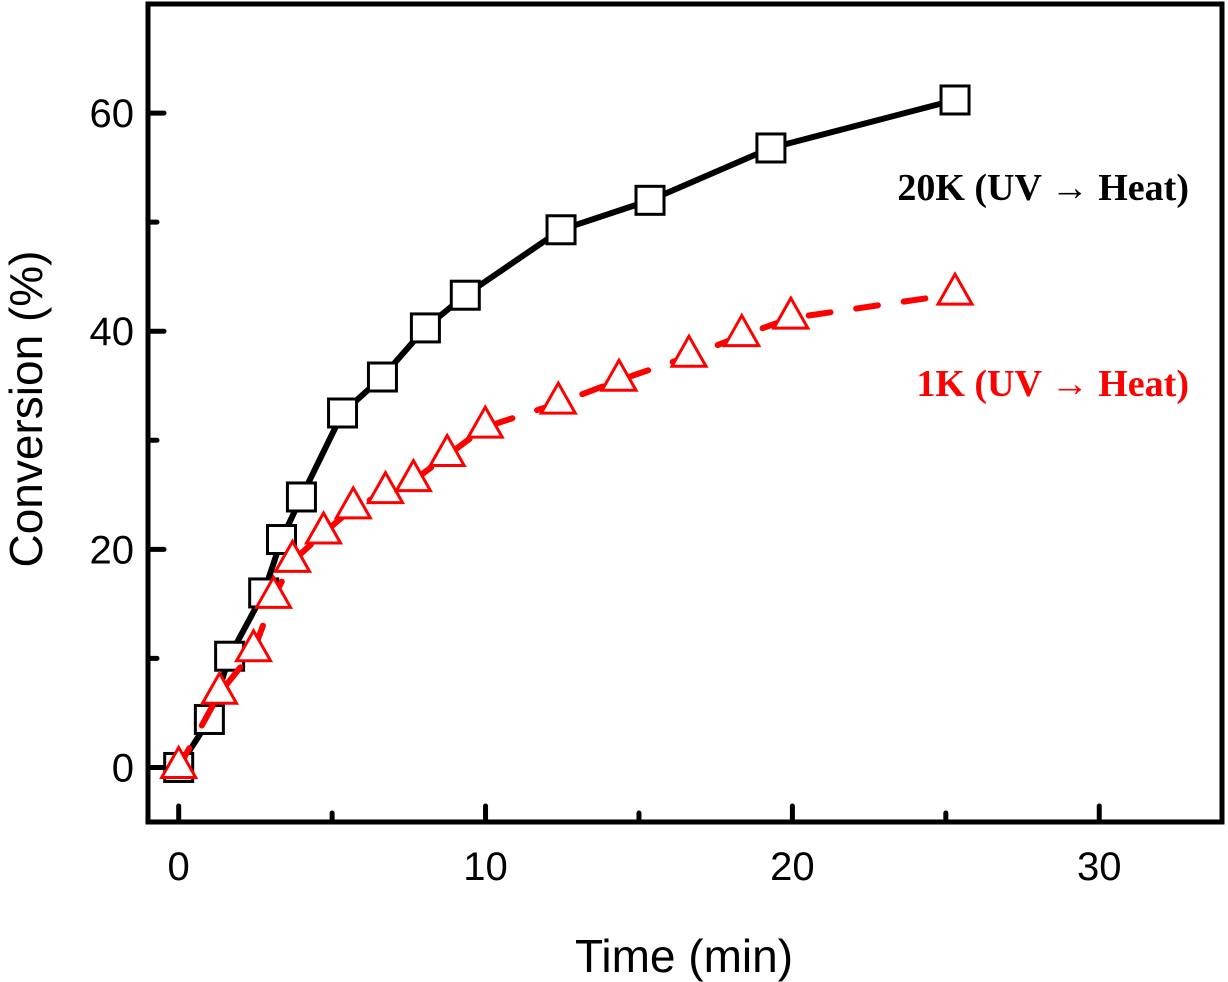 The width and height of the screenshot is (1228, 982). I want to click on annotation-1k: 1K (UV → Heat), so click(1052, 384).